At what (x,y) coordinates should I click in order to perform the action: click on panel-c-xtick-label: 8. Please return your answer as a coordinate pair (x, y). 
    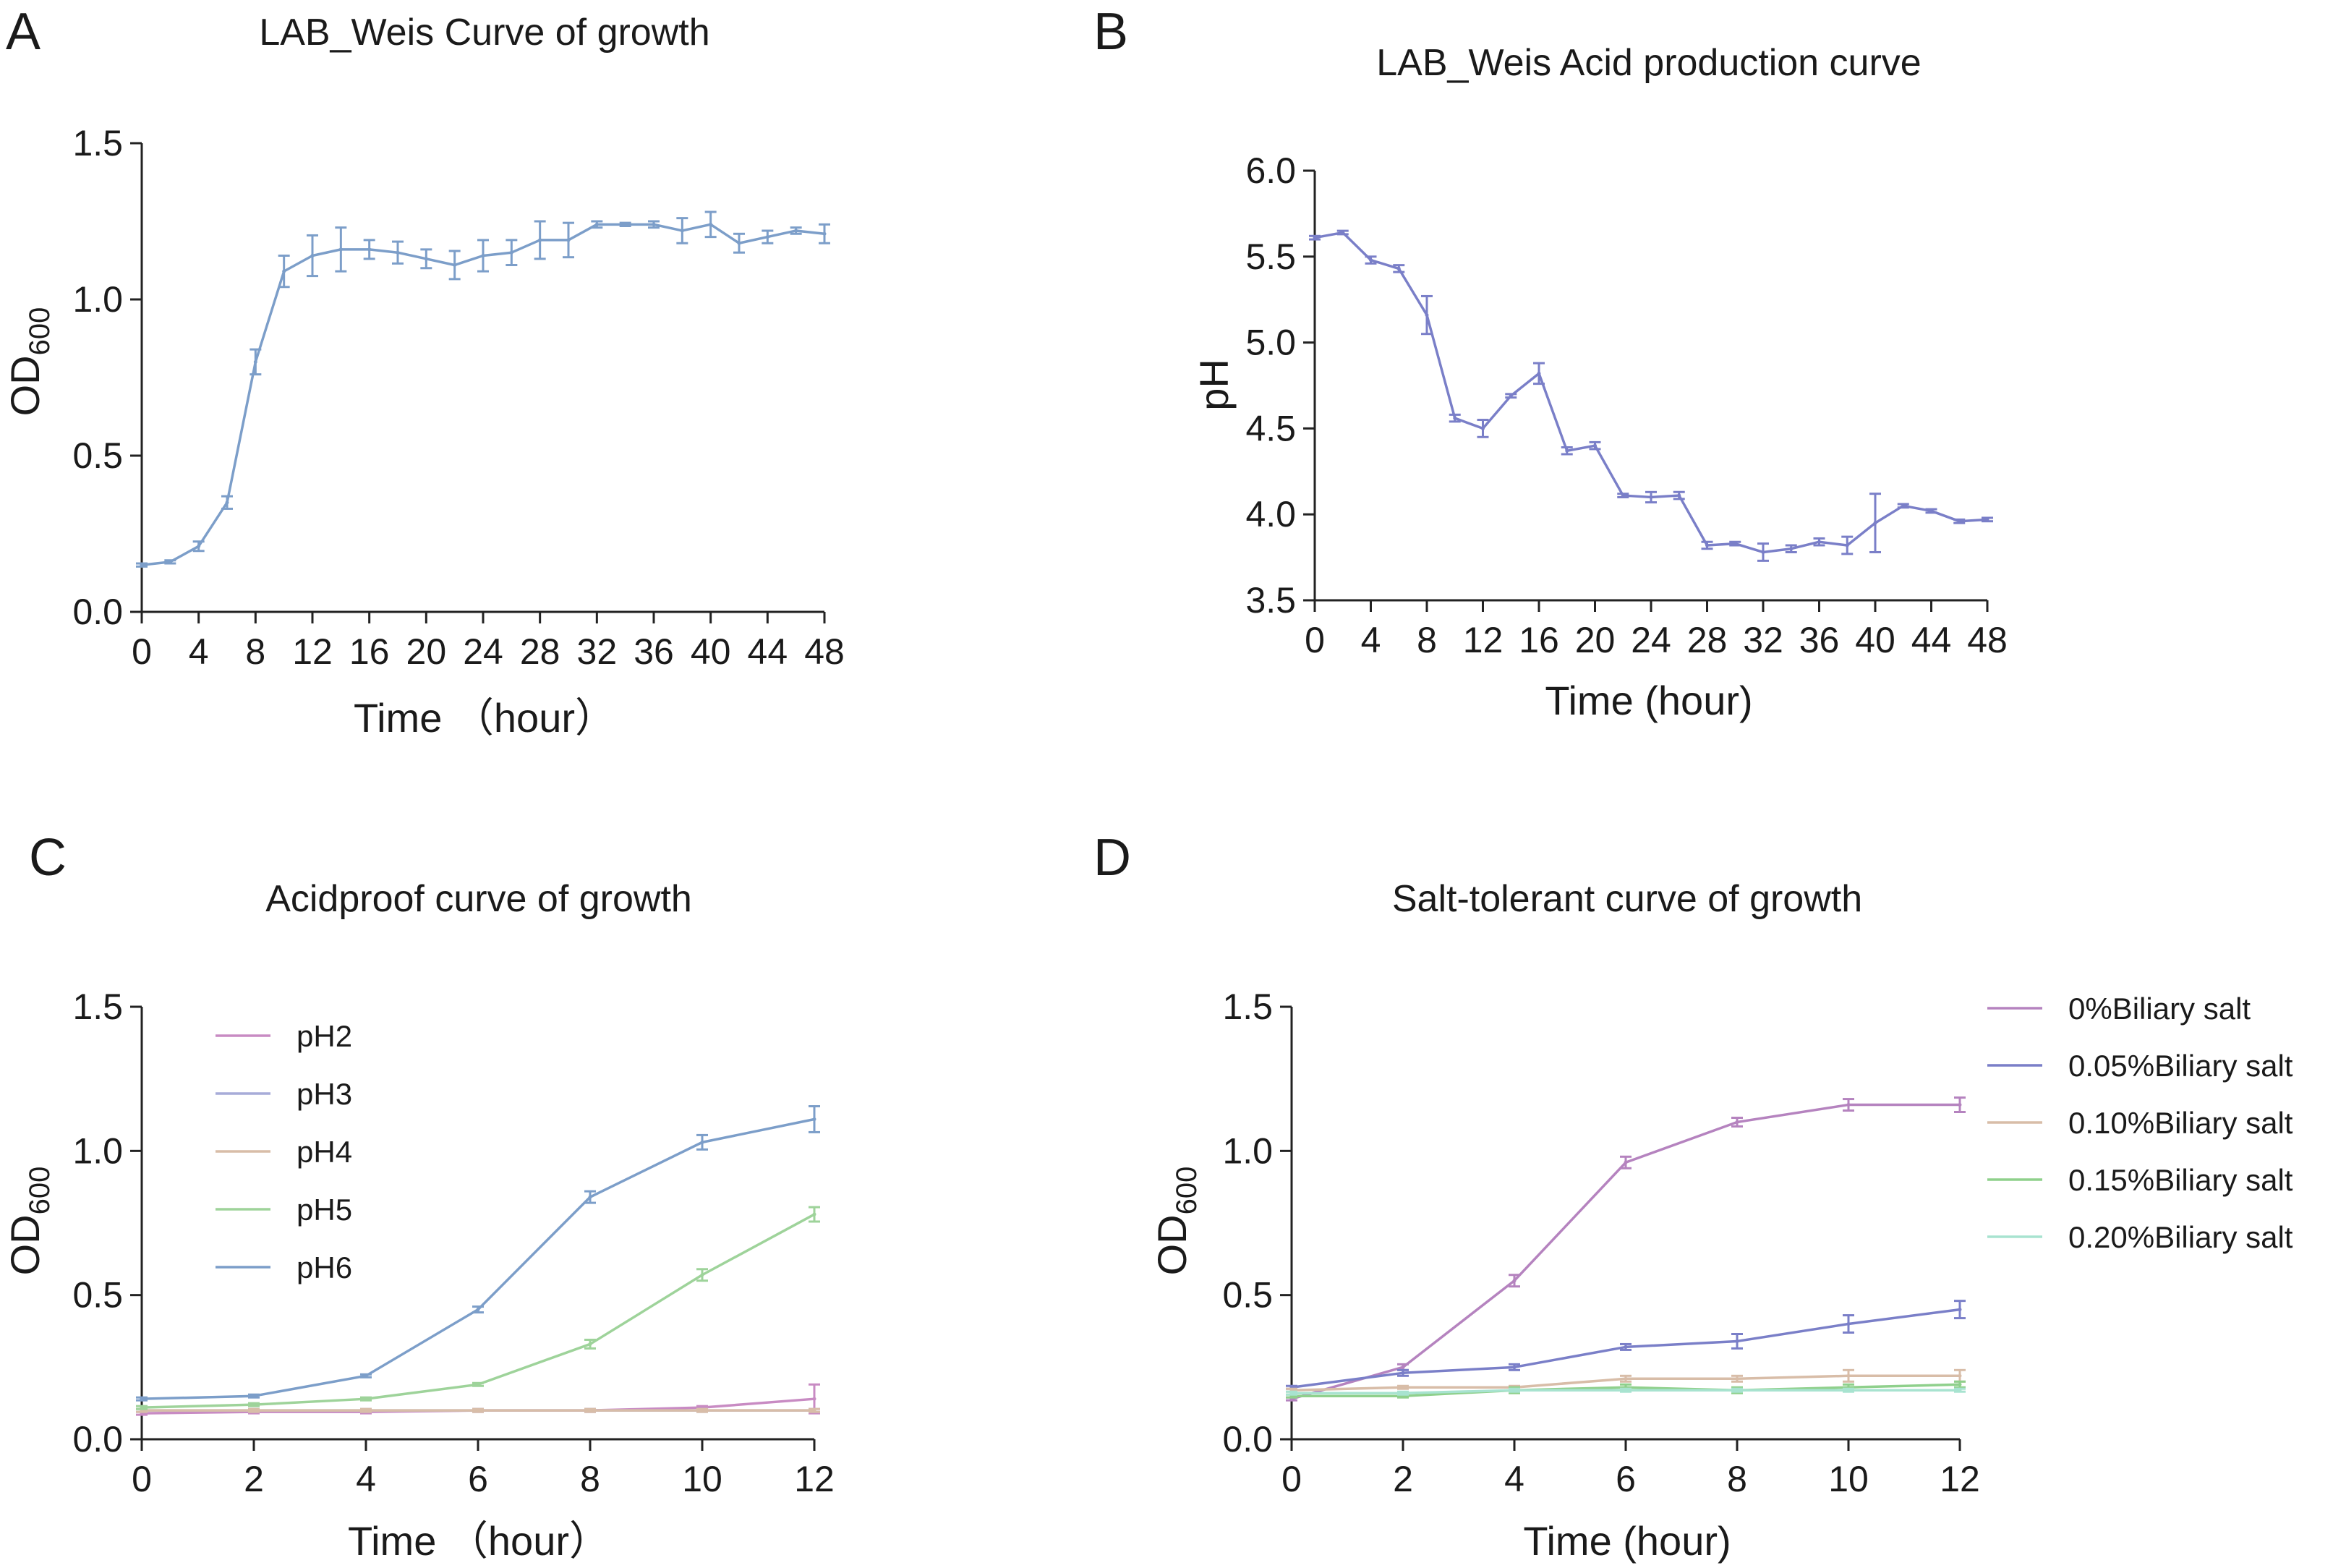
    Looking at the image, I should click on (590, 1479).